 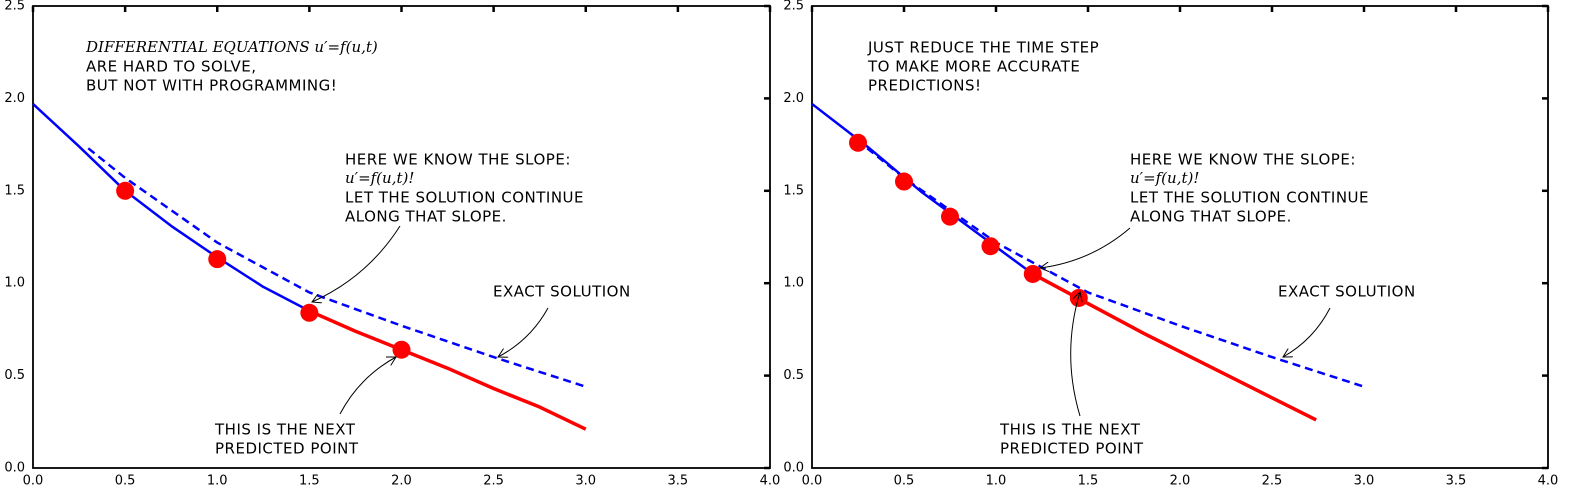 I want to click on annotation-text: TO MAKE MORE ACCURATE, so click(x=973, y=67).